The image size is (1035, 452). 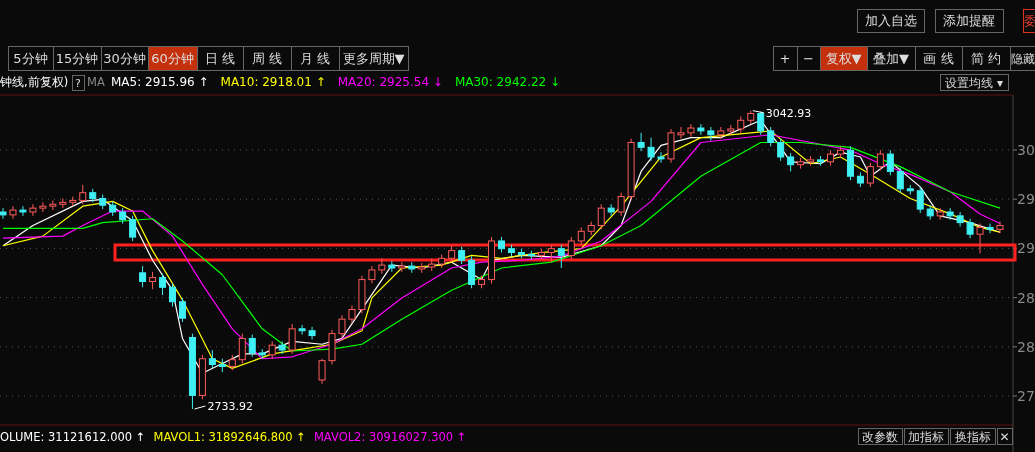 What do you see at coordinates (229, 437) in the screenshot?
I see `text: MAVOL1: 31892646.800 ↑` at bounding box center [229, 437].